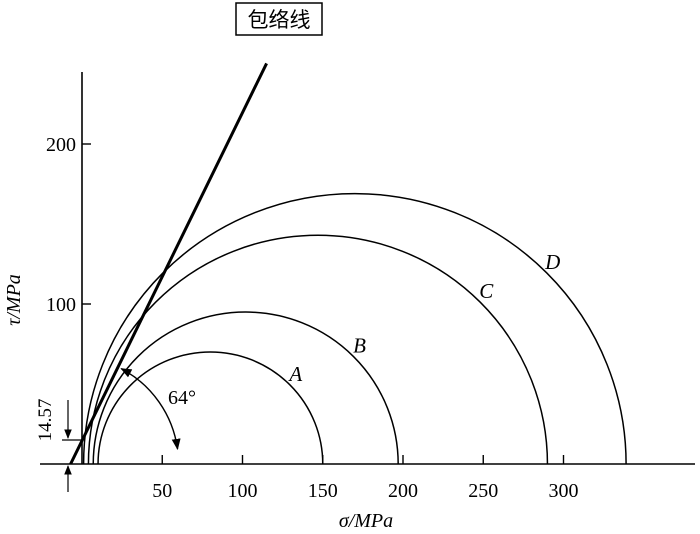  Describe the element at coordinates (61, 305) in the screenshot. I see `y-tick-label: 100` at that location.